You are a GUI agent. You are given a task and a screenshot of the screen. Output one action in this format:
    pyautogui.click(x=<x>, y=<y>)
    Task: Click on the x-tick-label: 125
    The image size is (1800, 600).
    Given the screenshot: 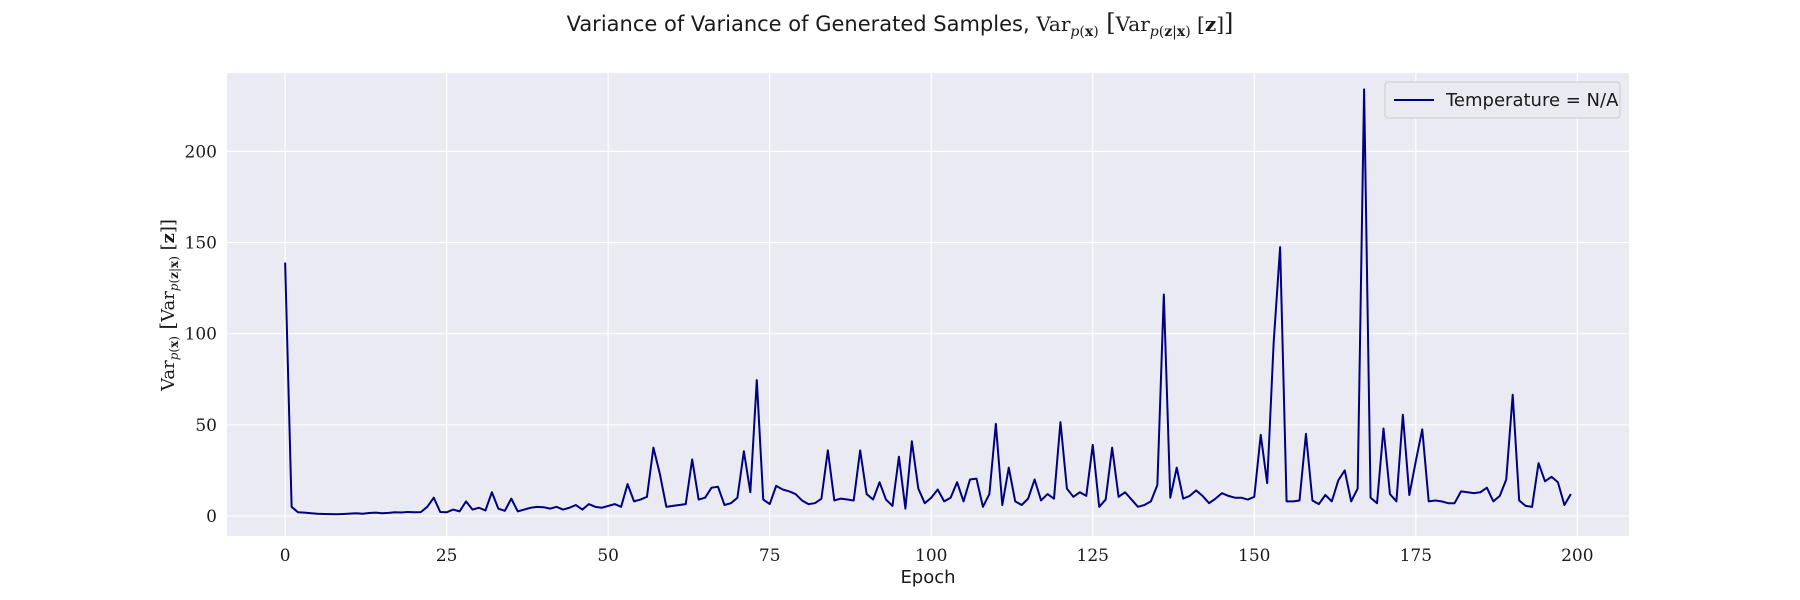 What is the action you would take?
    pyautogui.click(x=1093, y=556)
    